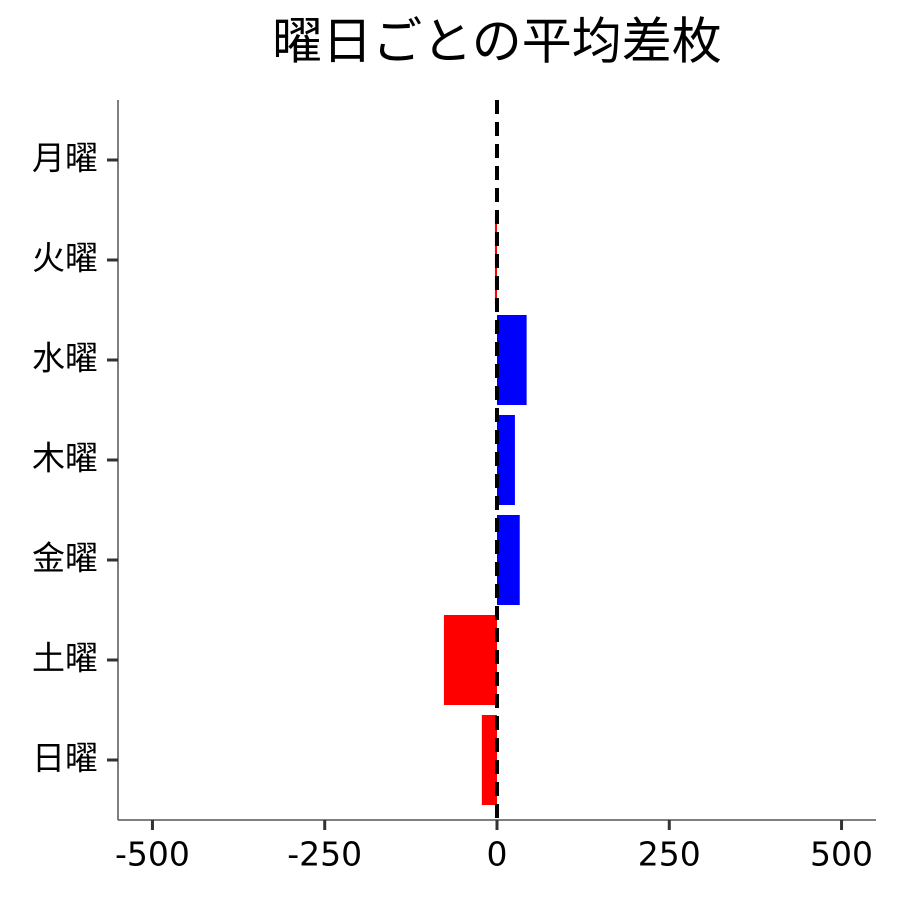 The height and width of the screenshot is (900, 900). What do you see at coordinates (65, 458) in the screenshot?
I see `y-tick-label: 木曜` at bounding box center [65, 458].